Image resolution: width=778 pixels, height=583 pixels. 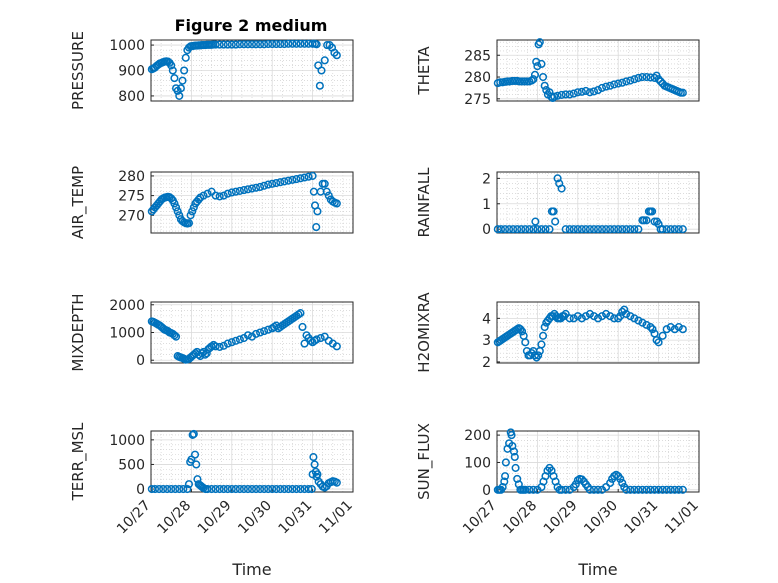 What do you see at coordinates (78, 461) in the screenshot?
I see `y-axis-label: TERR_MSL` at bounding box center [78, 461].